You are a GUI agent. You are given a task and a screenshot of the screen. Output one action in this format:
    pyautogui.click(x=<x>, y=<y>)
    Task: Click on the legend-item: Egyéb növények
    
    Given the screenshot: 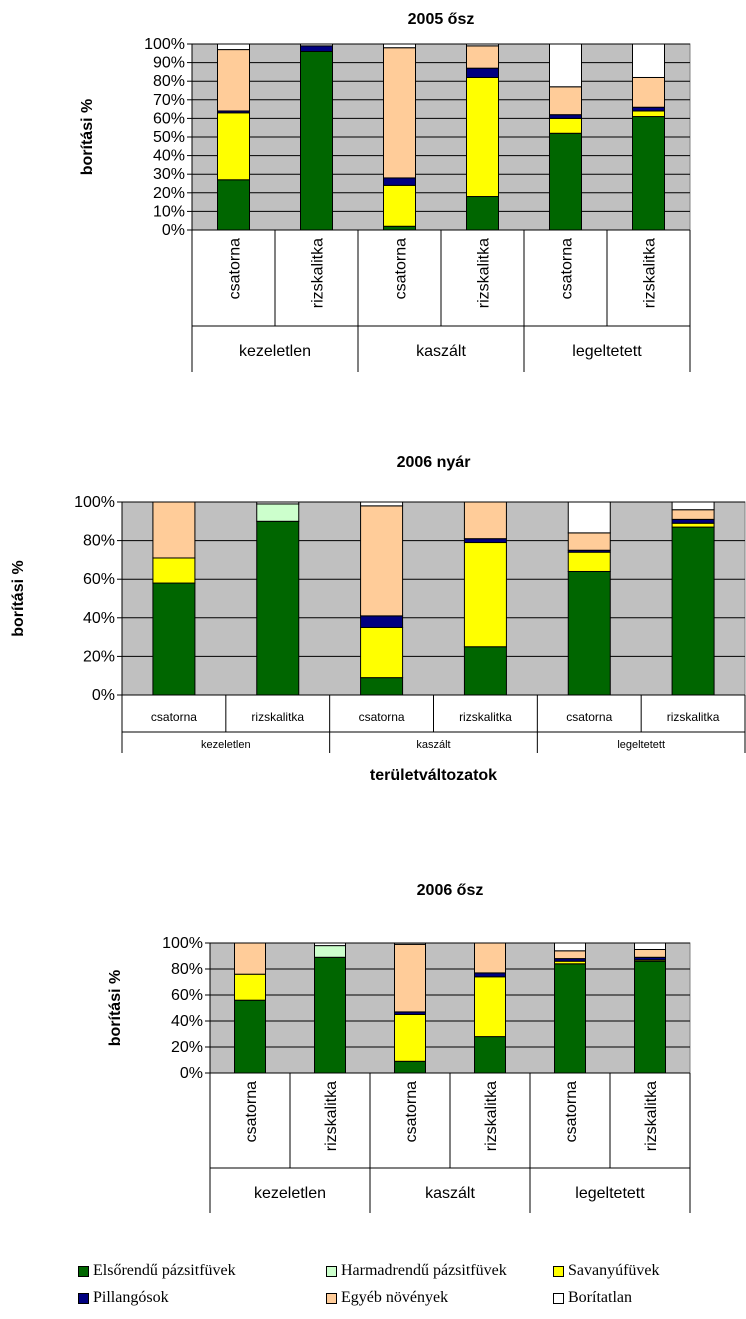 What is the action you would take?
    pyautogui.click(x=387, y=1298)
    